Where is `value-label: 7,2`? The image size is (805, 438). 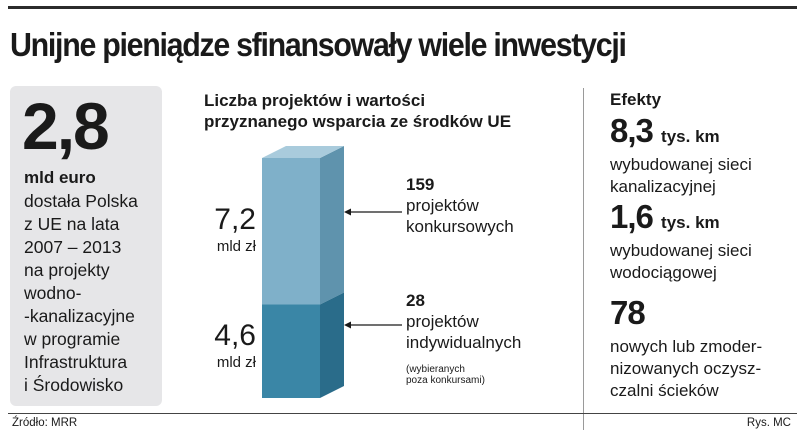
value-label: 7,2 is located at coordinates (235, 219).